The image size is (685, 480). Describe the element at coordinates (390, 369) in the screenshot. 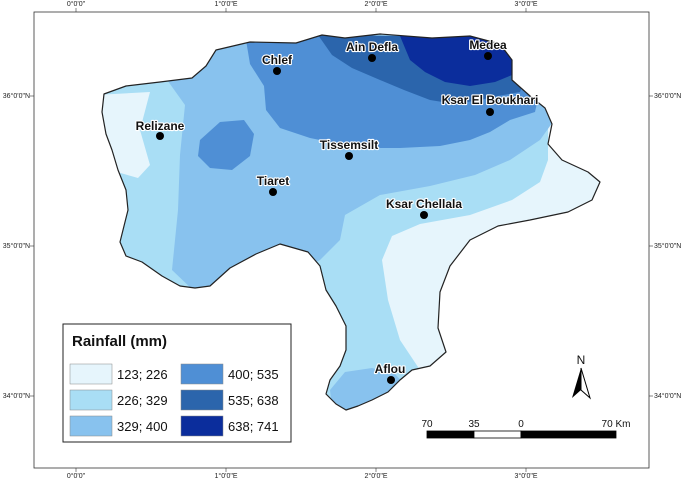

I see `city-label: Aflou` at that location.